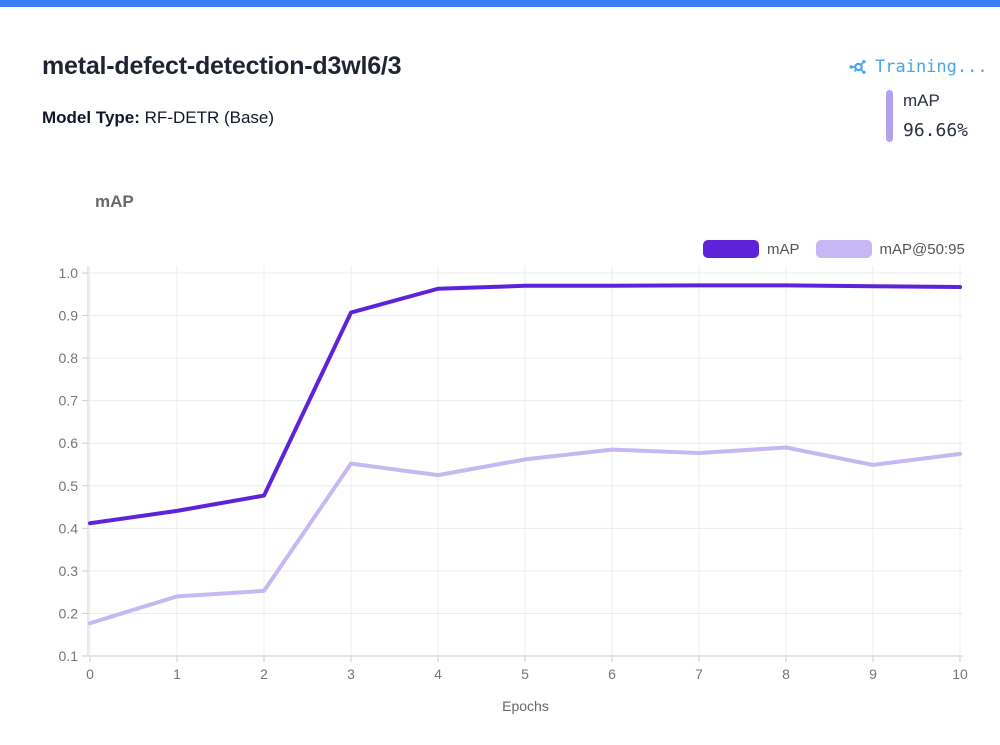  What do you see at coordinates (922, 249) in the screenshot?
I see `legend-label-map50-95: mAP@50:95` at bounding box center [922, 249].